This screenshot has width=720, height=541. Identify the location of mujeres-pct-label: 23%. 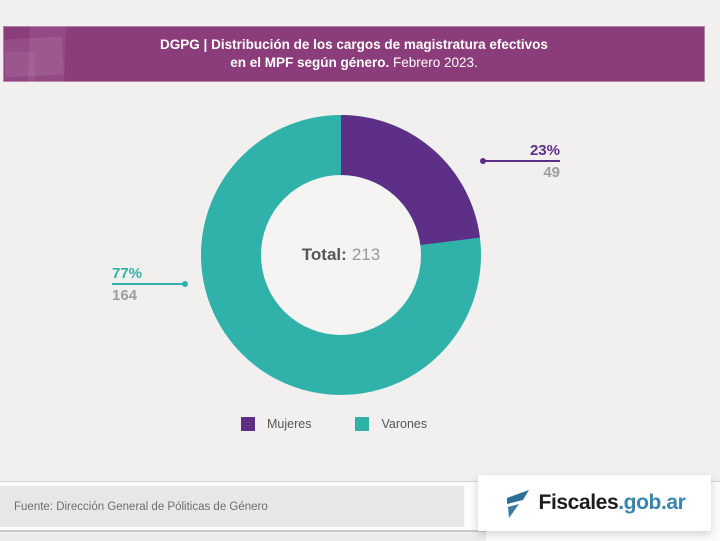
(544, 150).